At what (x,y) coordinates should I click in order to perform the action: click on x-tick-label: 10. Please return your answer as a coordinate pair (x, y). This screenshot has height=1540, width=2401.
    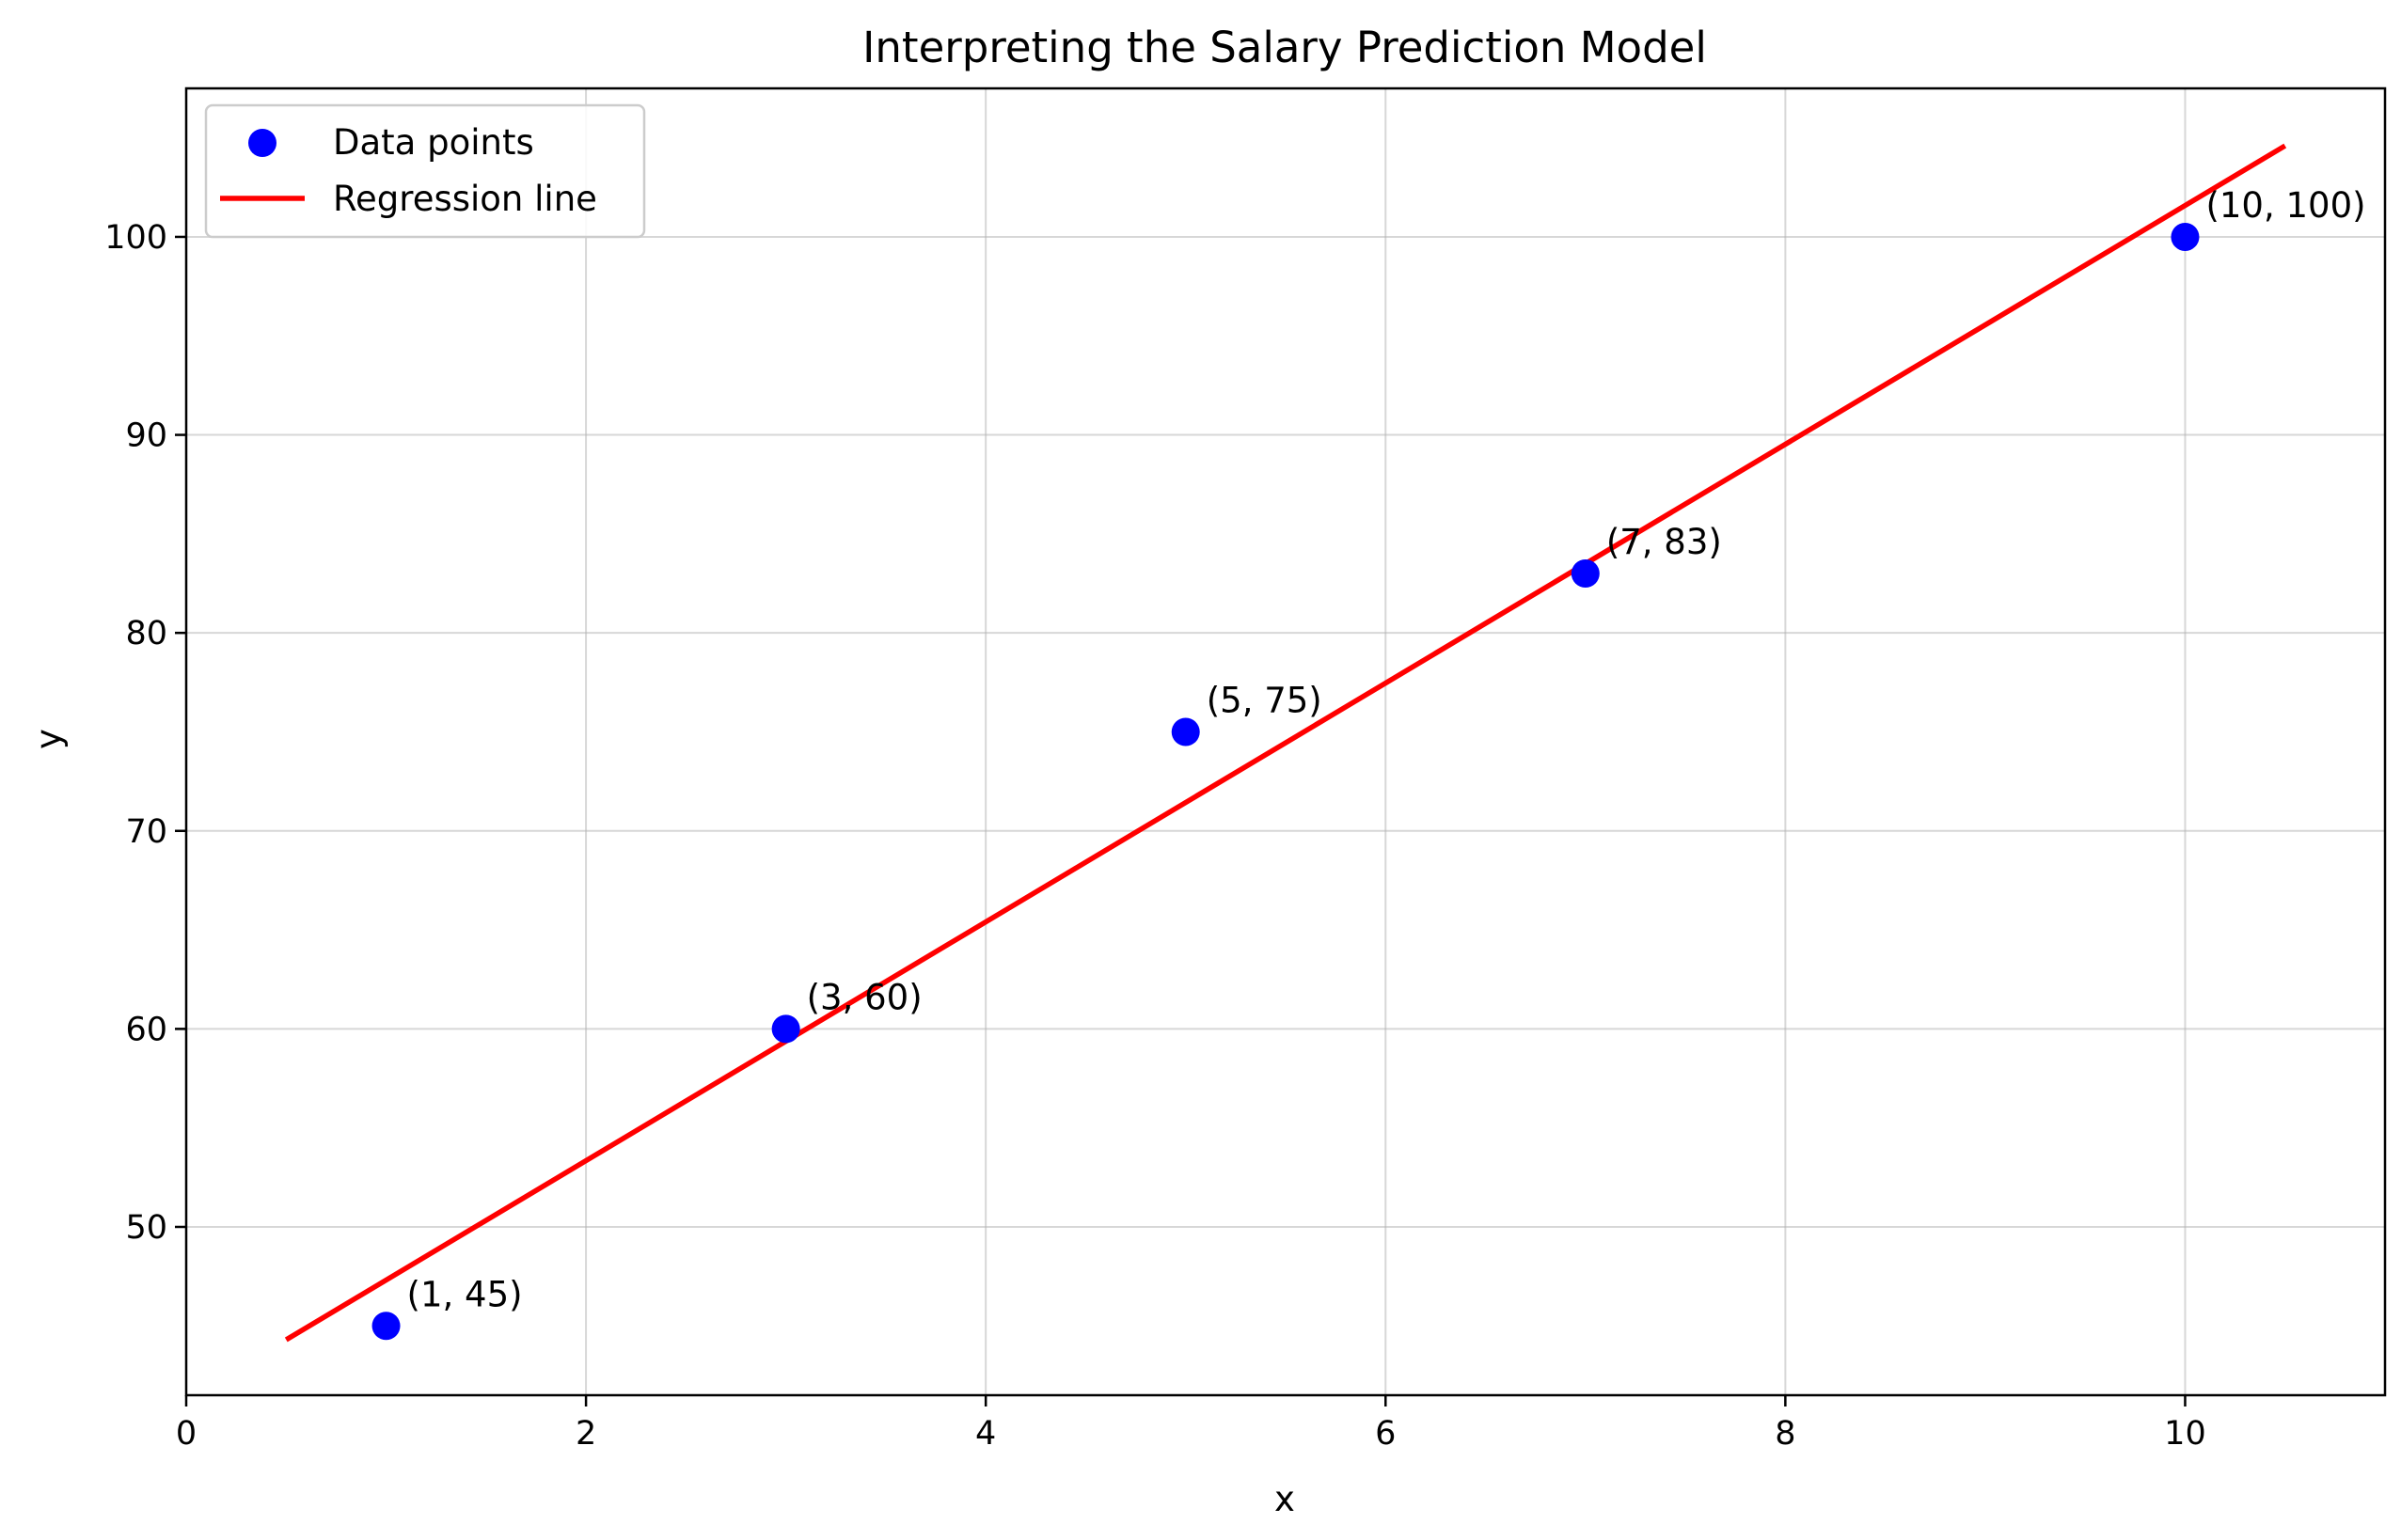
    Looking at the image, I should click on (2185, 1434).